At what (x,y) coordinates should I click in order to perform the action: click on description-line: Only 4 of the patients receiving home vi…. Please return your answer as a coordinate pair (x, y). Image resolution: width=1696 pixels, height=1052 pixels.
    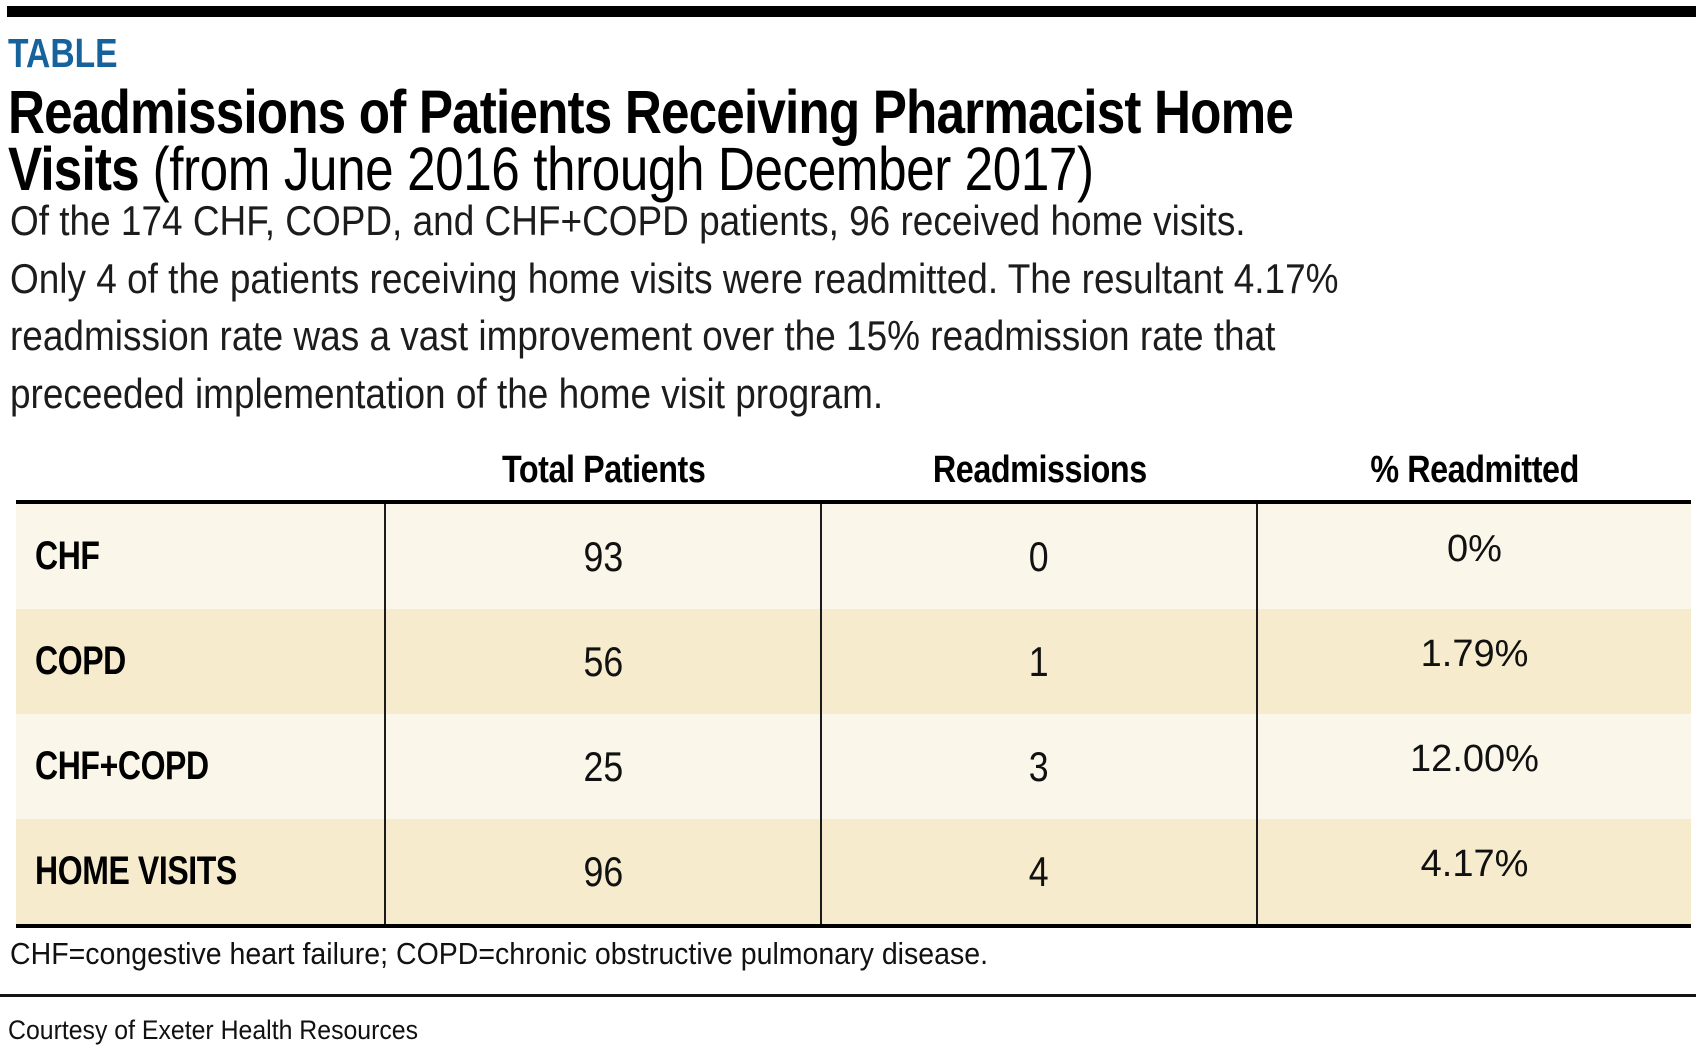
    Looking at the image, I should click on (674, 278).